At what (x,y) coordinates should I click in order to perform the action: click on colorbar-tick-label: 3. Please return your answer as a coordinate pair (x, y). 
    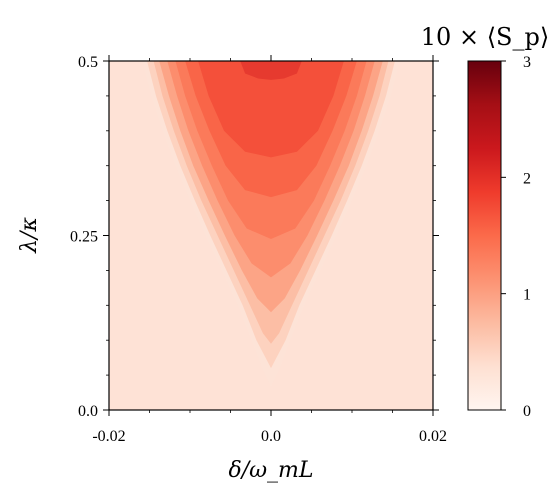
    Looking at the image, I should click on (527, 62).